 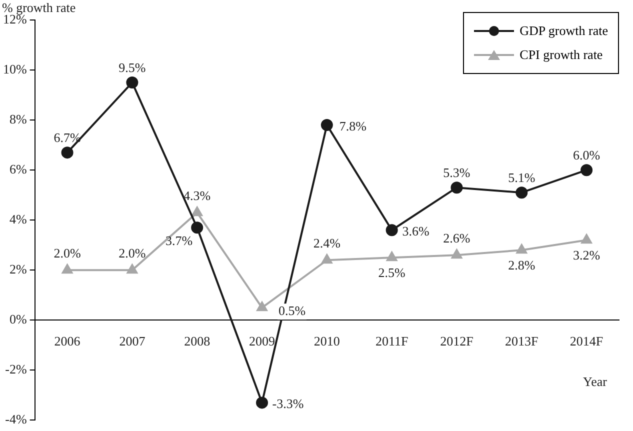 I want to click on data-label: 7.8%, so click(x=353, y=126).